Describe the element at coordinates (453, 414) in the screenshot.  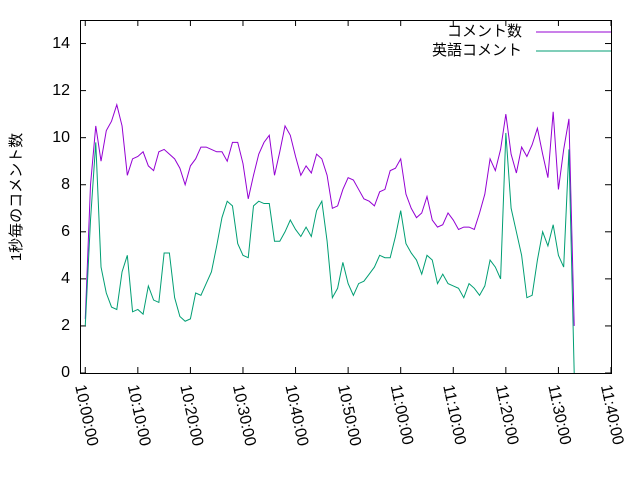
I see `x-tick-label: 11:10:00` at that location.